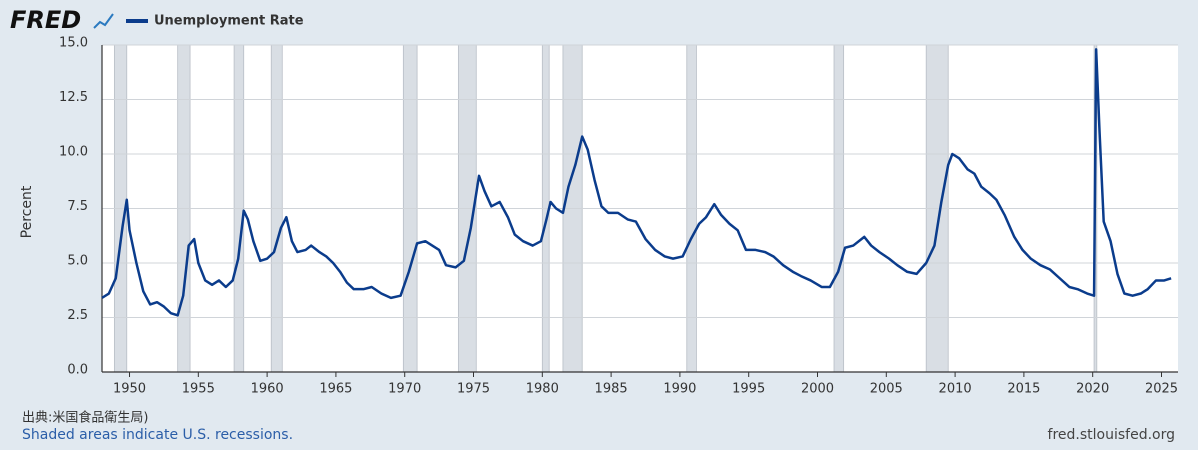  I want to click on x-tick-label: 1960, so click(267, 389).